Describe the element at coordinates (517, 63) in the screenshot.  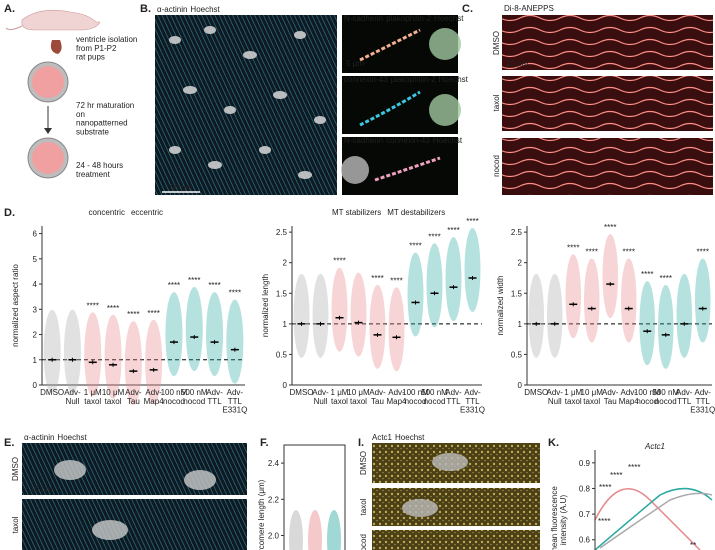
I see `scale-label: 20 μm` at that location.